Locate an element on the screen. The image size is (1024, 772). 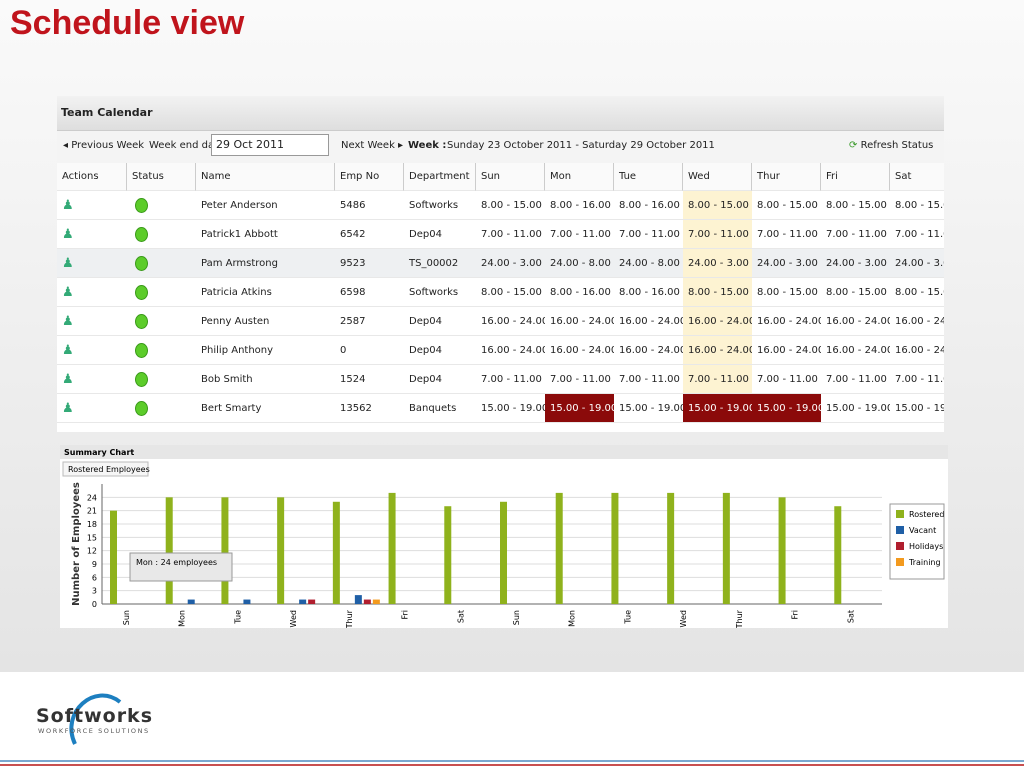
column-header: Actions is located at coordinates (92, 177).